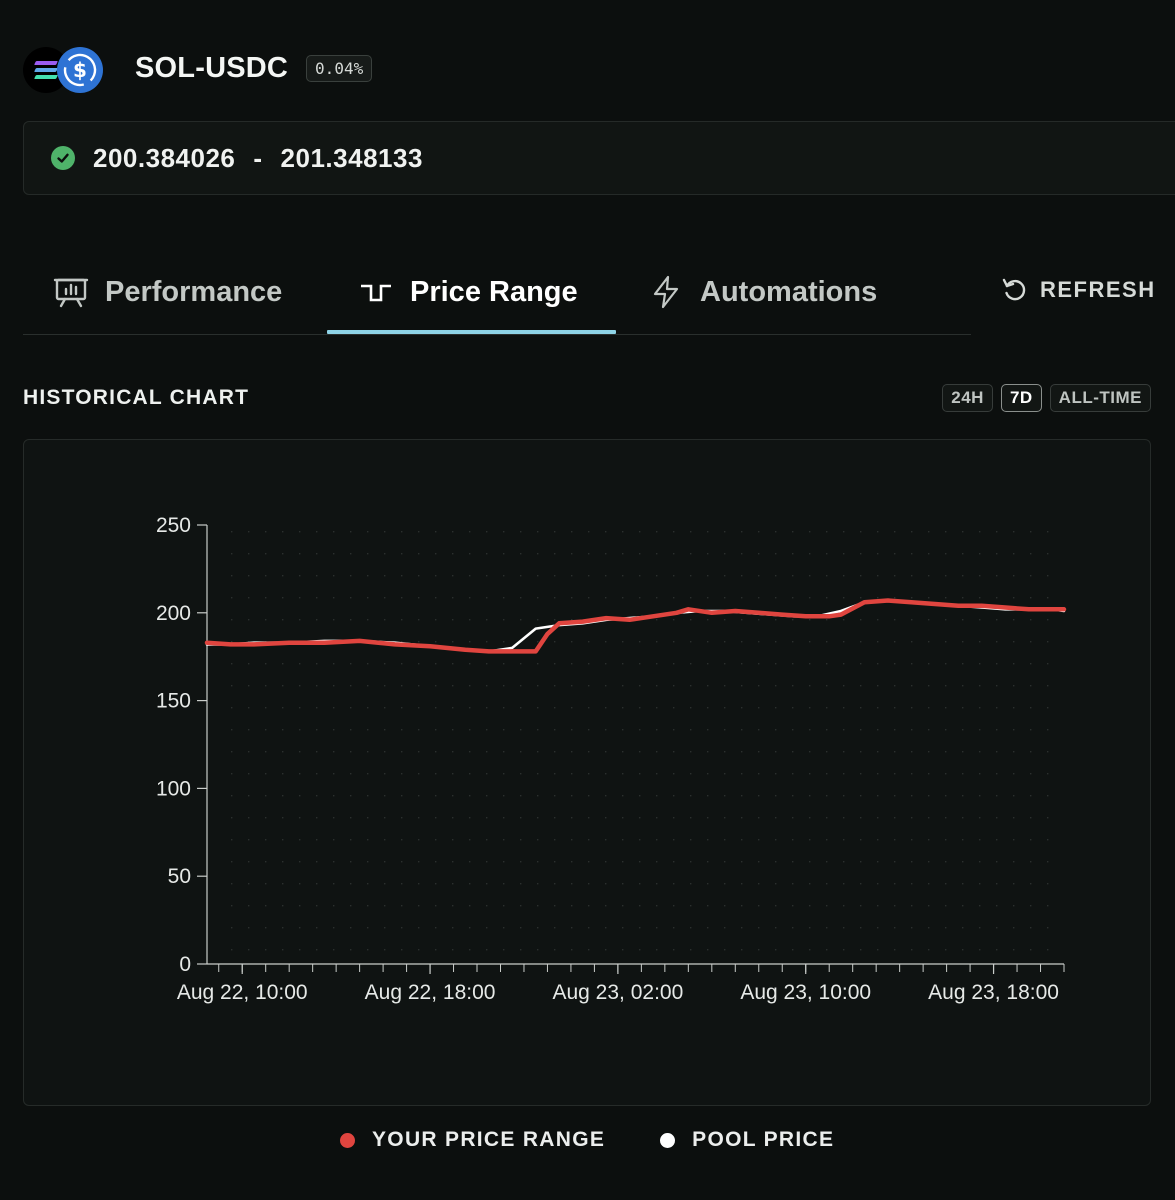 The height and width of the screenshot is (1200, 1175). What do you see at coordinates (179, 876) in the screenshot?
I see `y-tick-label: 50` at bounding box center [179, 876].